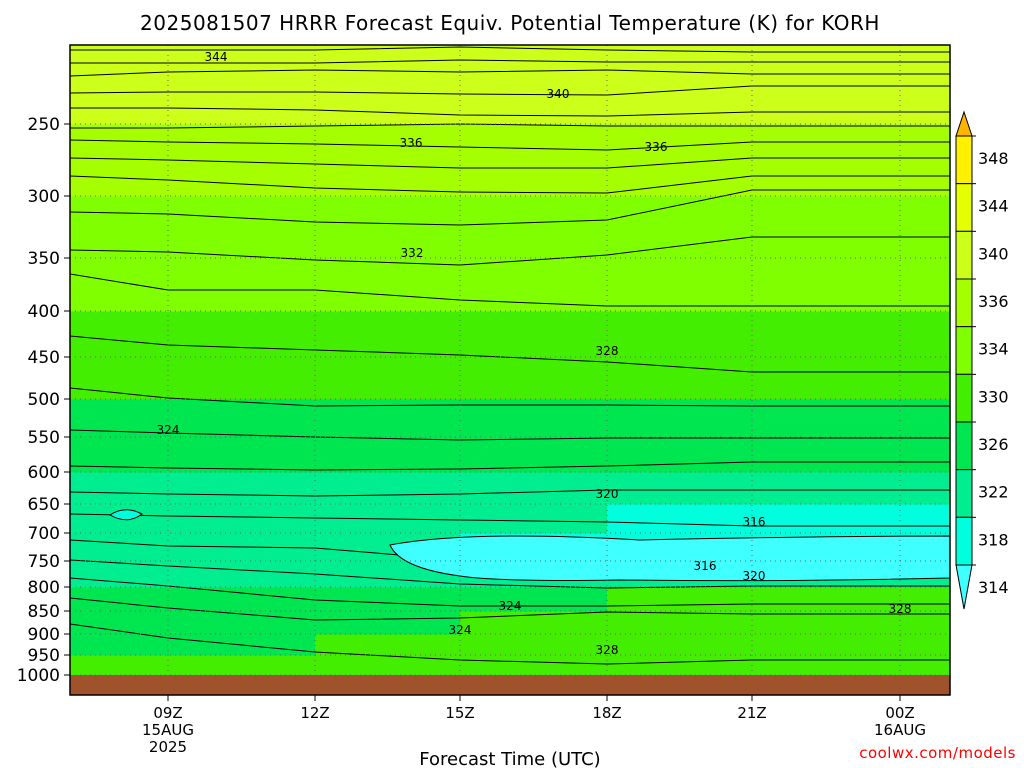 The width and height of the screenshot is (1024, 768). What do you see at coordinates (44, 125) in the screenshot?
I see `y-tick-label: 250` at bounding box center [44, 125].